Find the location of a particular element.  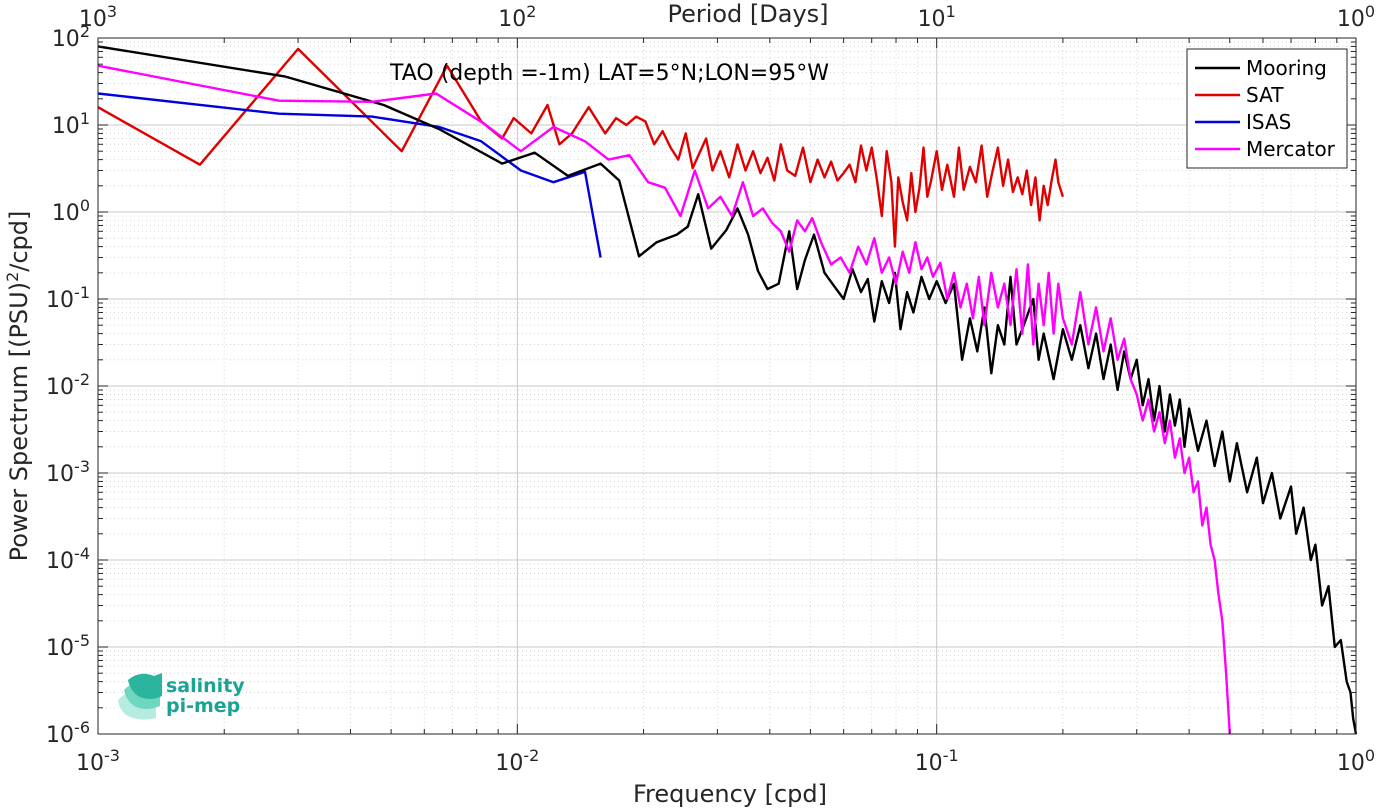

top-tick-exp: 0 is located at coordinates (1370, 11).